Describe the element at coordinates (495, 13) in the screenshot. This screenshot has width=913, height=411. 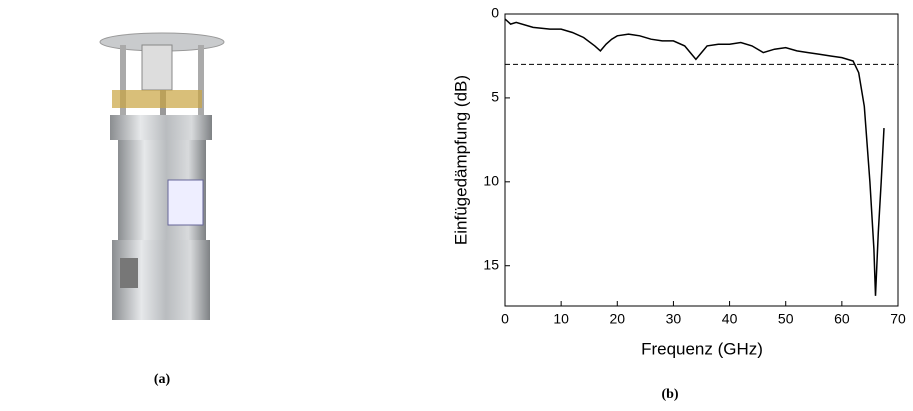
I see `y-tick-label: 0` at that location.